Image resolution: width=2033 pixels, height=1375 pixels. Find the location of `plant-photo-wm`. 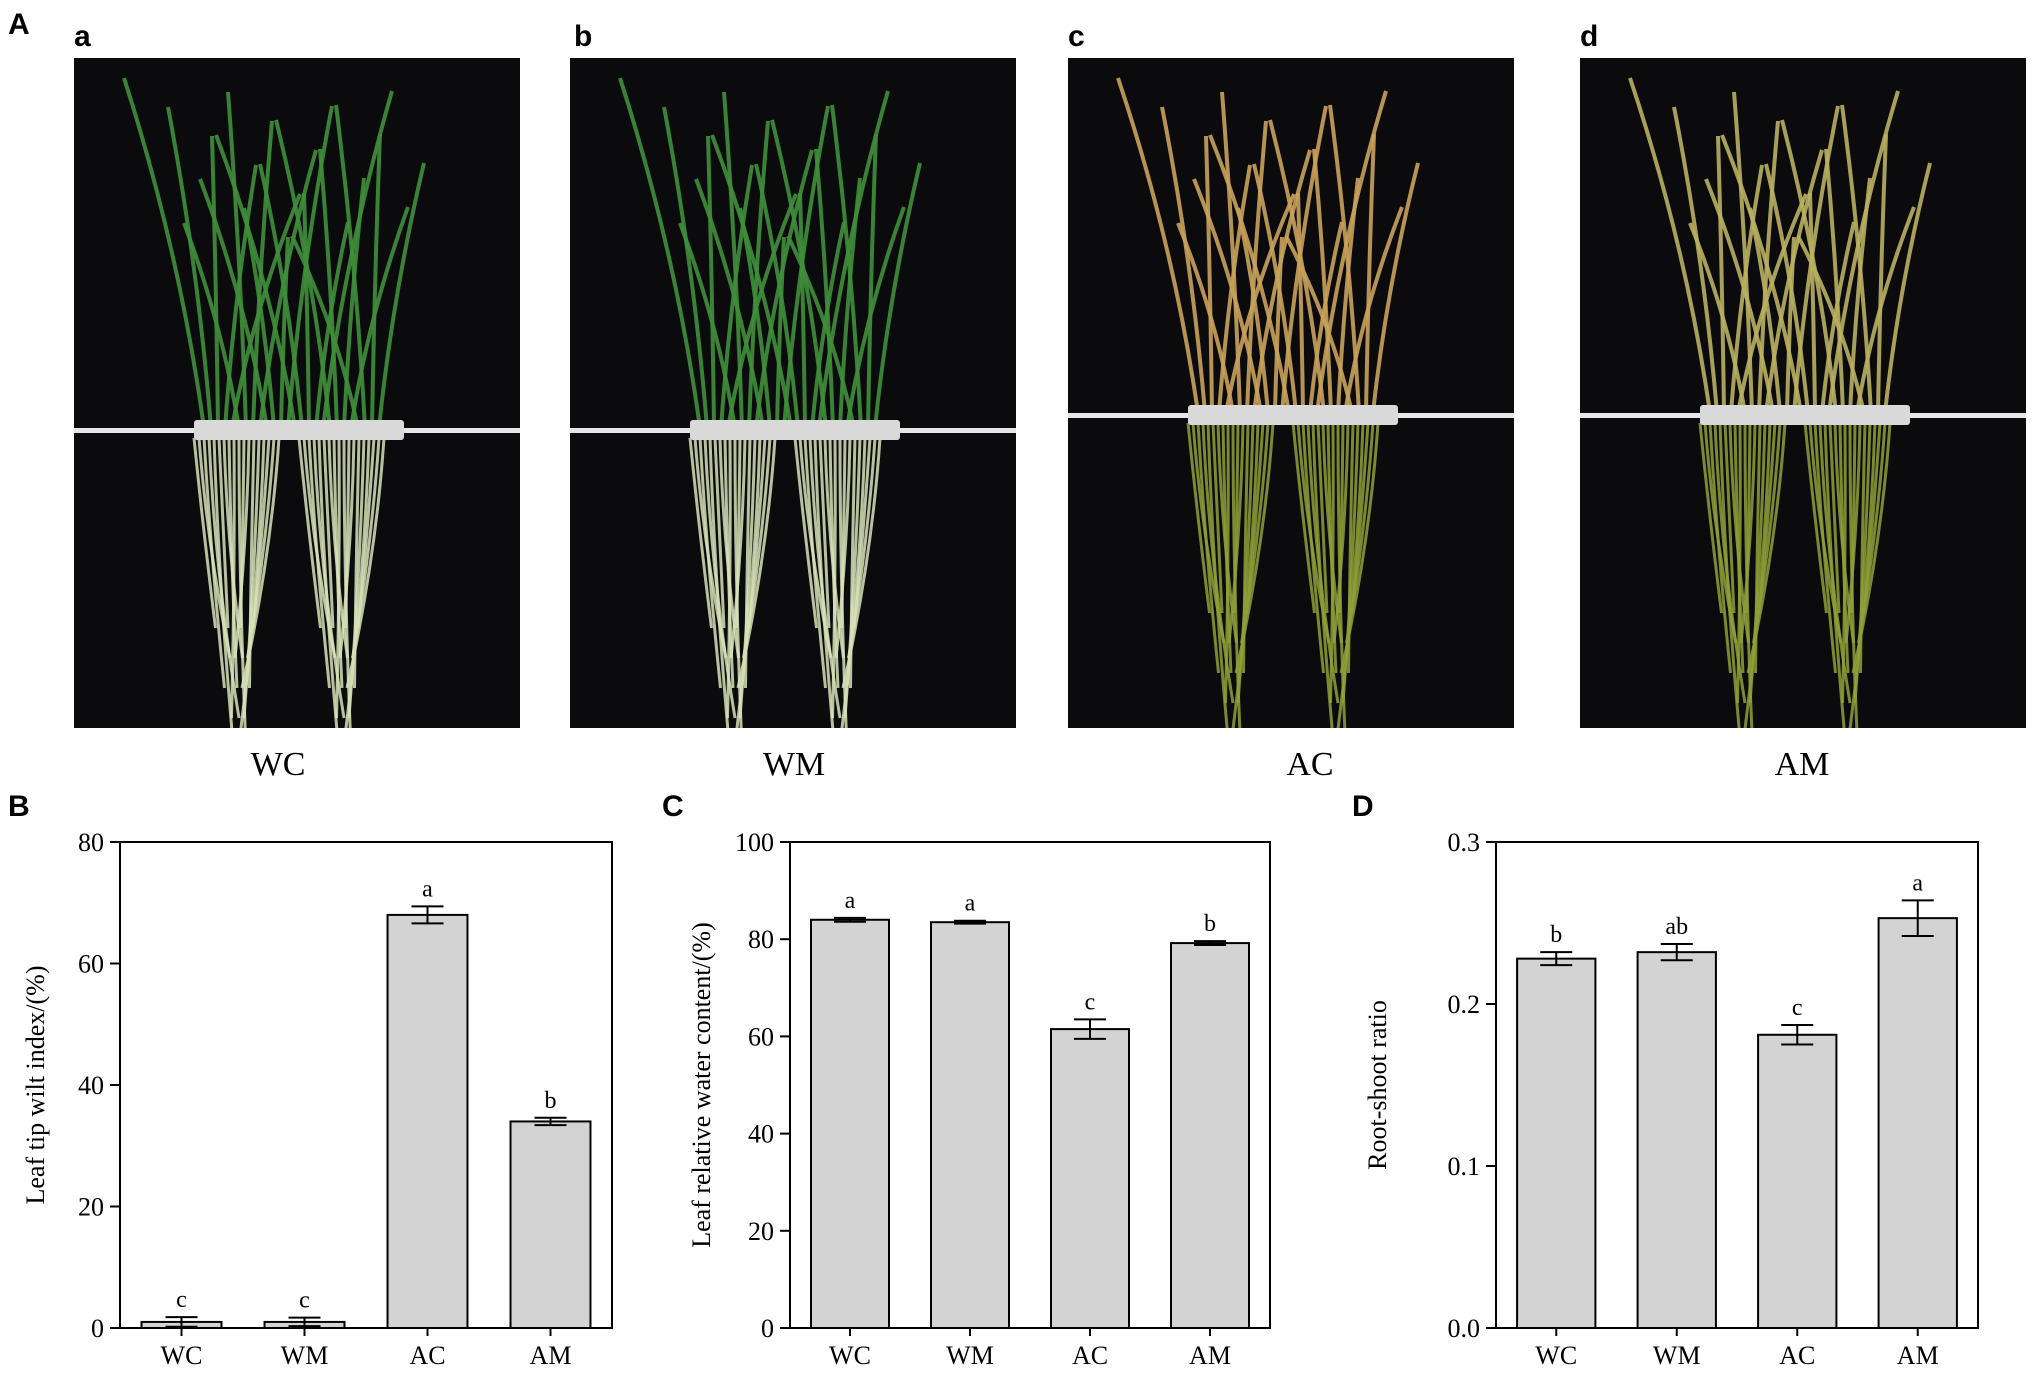

plant-photo-wm is located at coordinates (793, 393).